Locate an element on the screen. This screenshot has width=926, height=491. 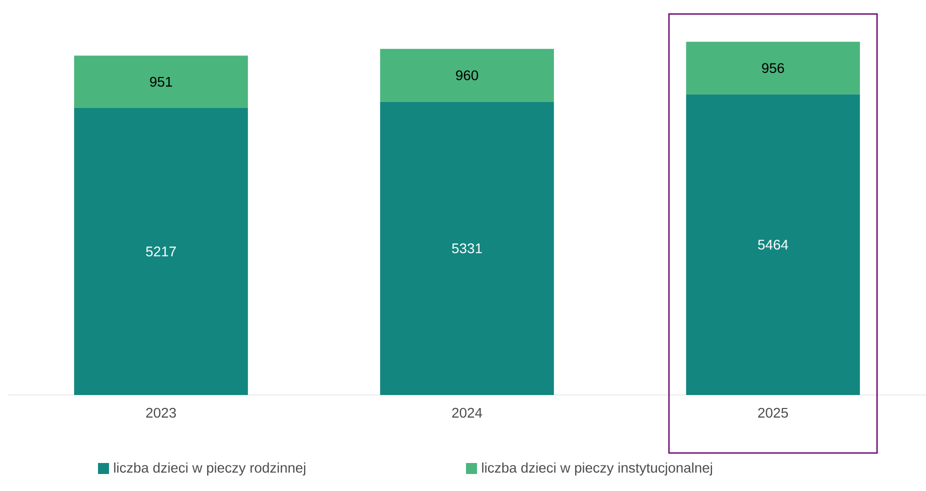
data-label: 5217 is located at coordinates (161, 251).